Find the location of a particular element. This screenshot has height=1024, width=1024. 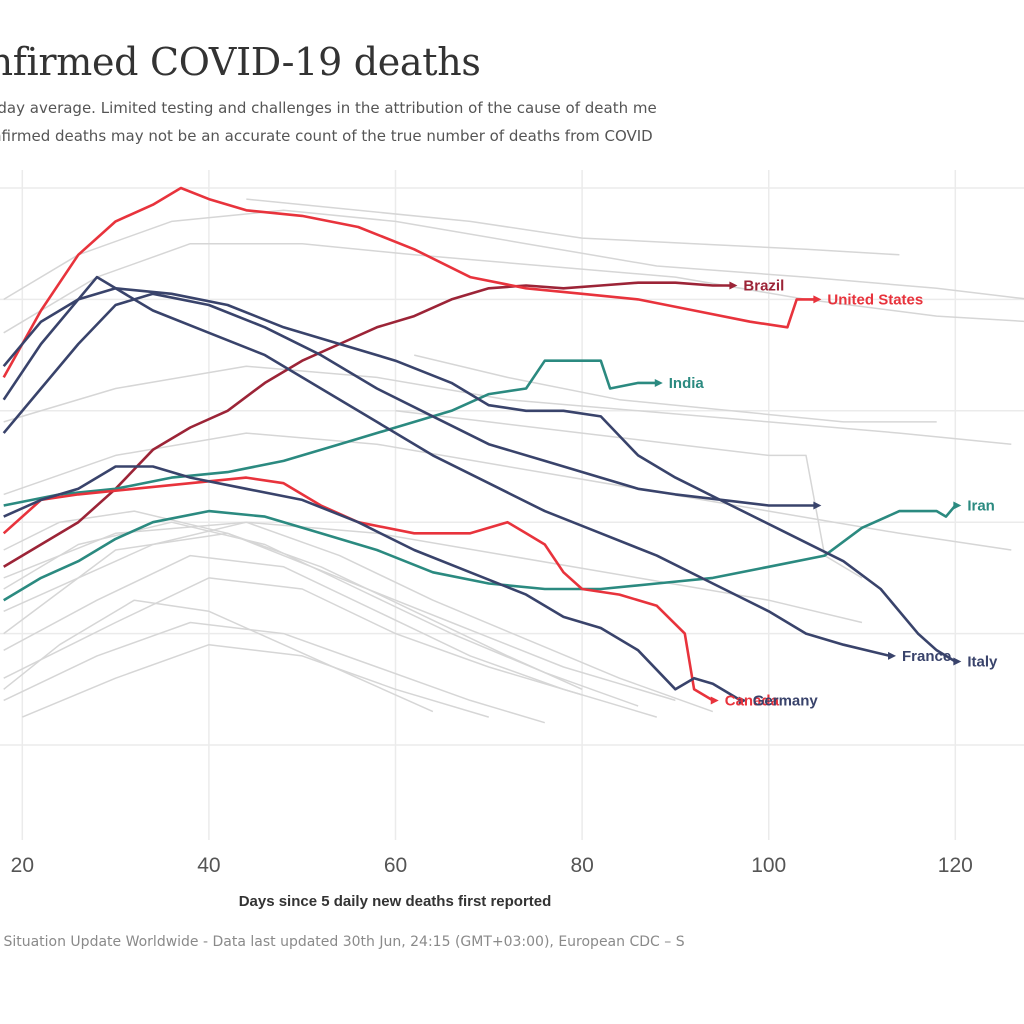

x-tick-label: 120 is located at coordinates (955, 865).